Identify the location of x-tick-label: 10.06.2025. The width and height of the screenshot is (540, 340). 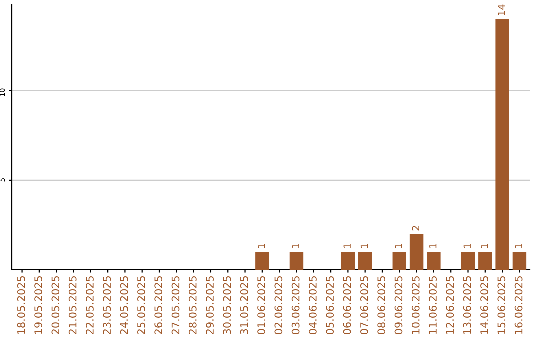
(416, 305).